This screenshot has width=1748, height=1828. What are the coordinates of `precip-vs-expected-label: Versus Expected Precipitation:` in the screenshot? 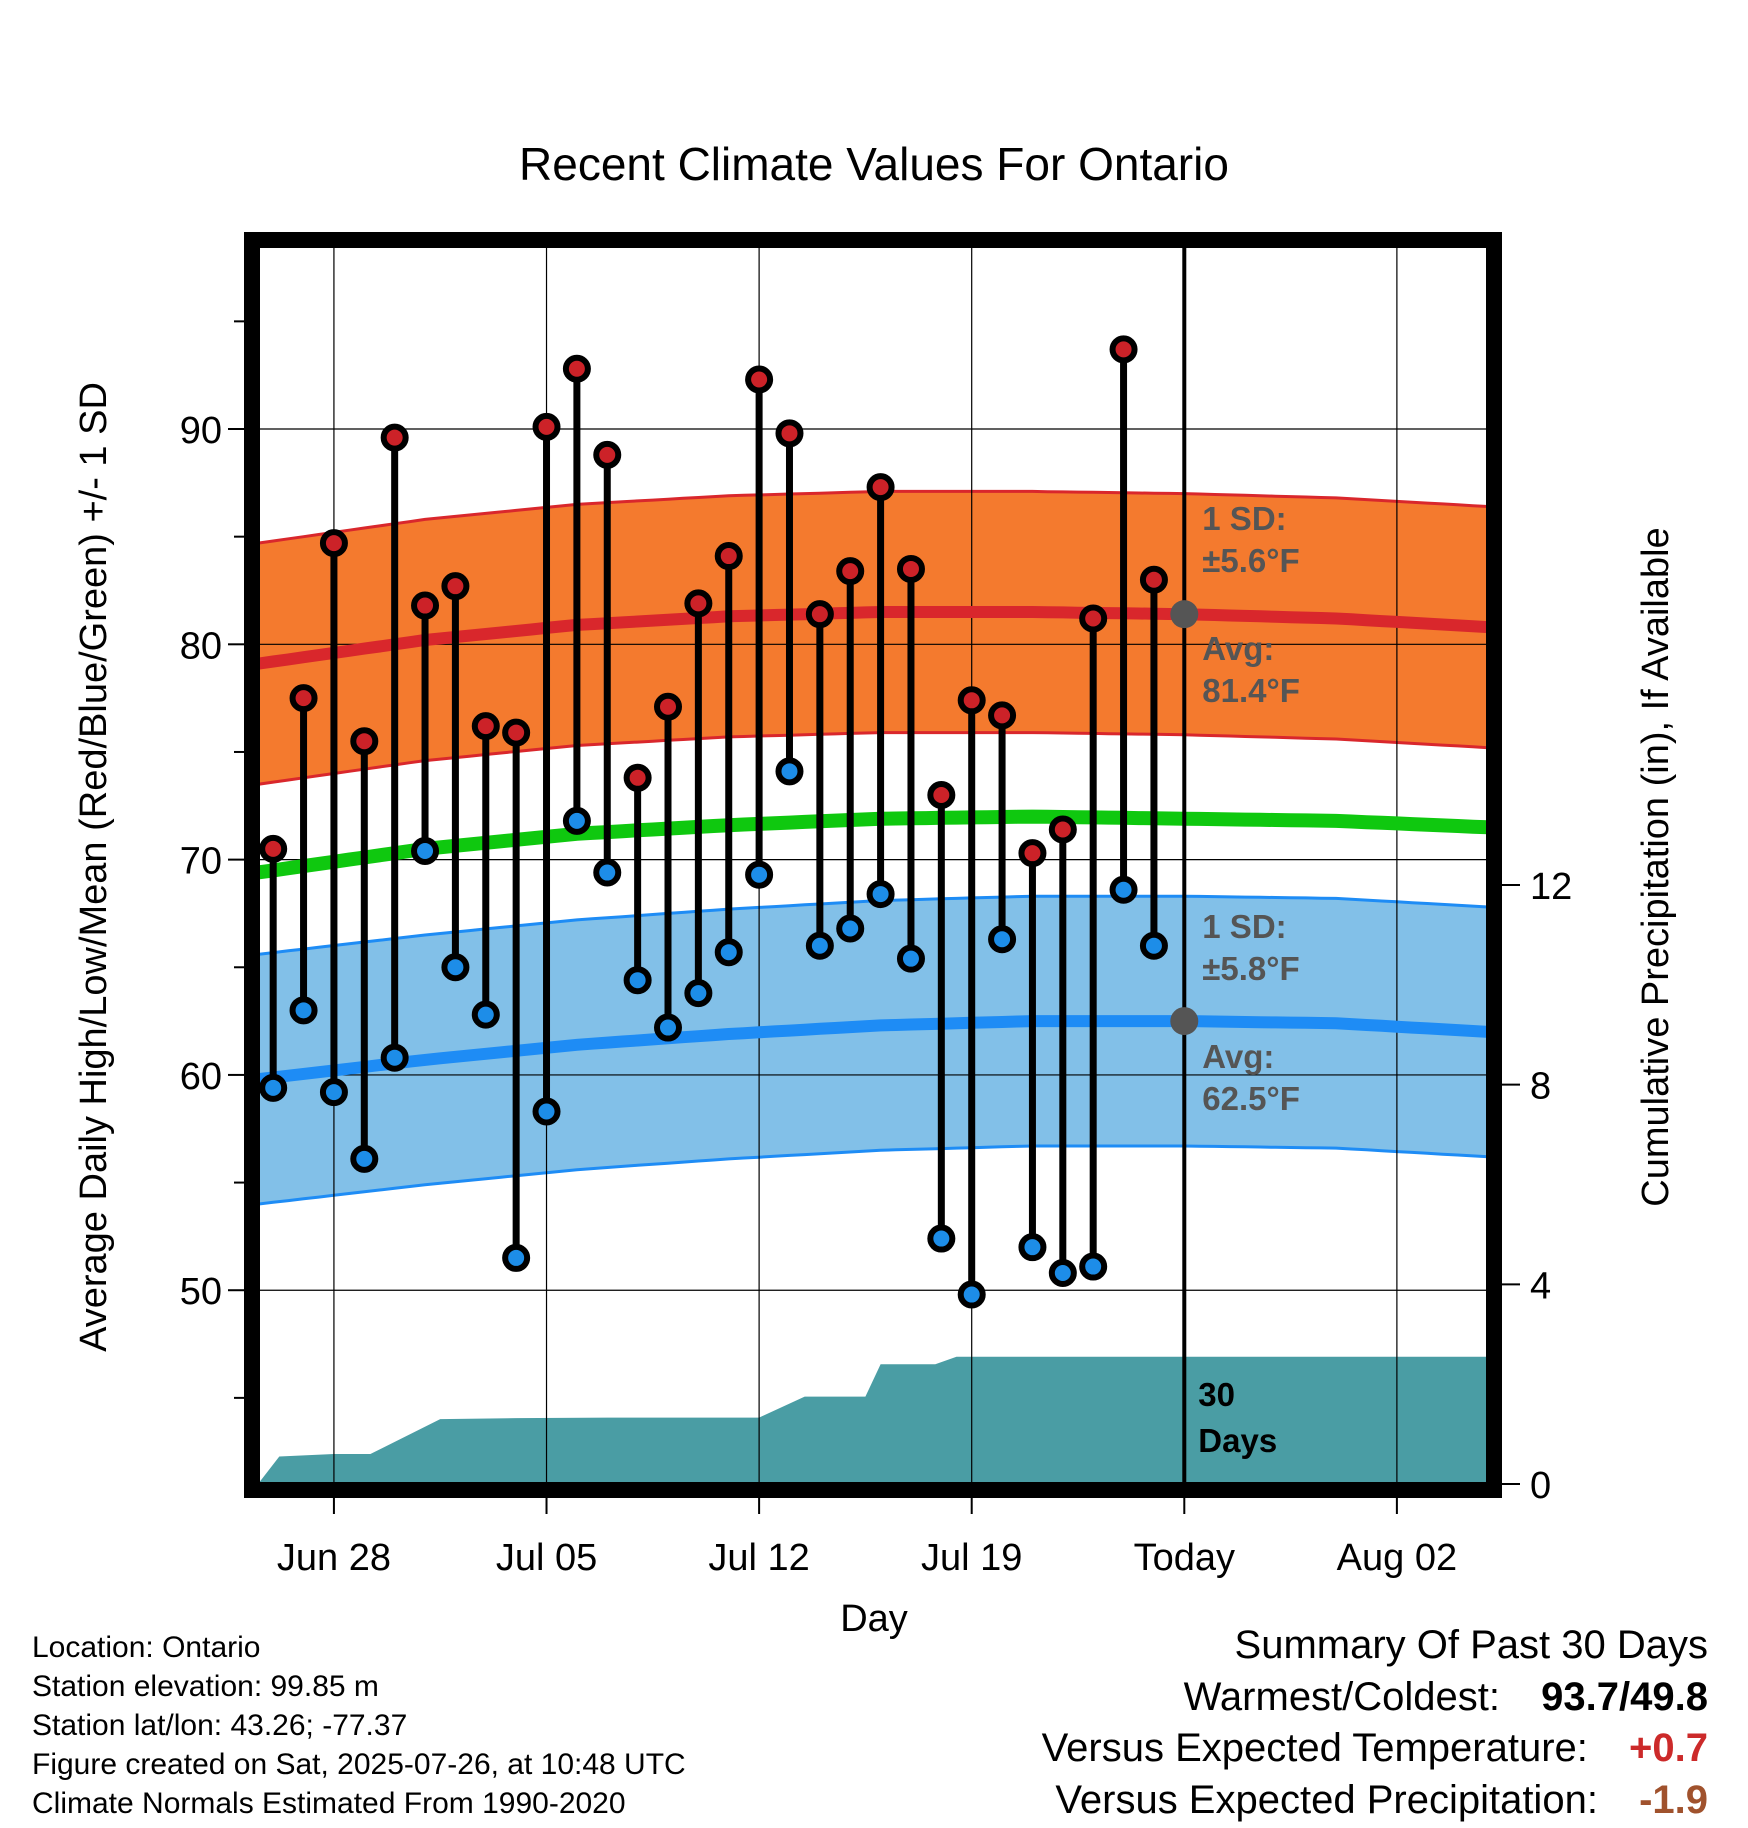 It's located at (1326, 1800).